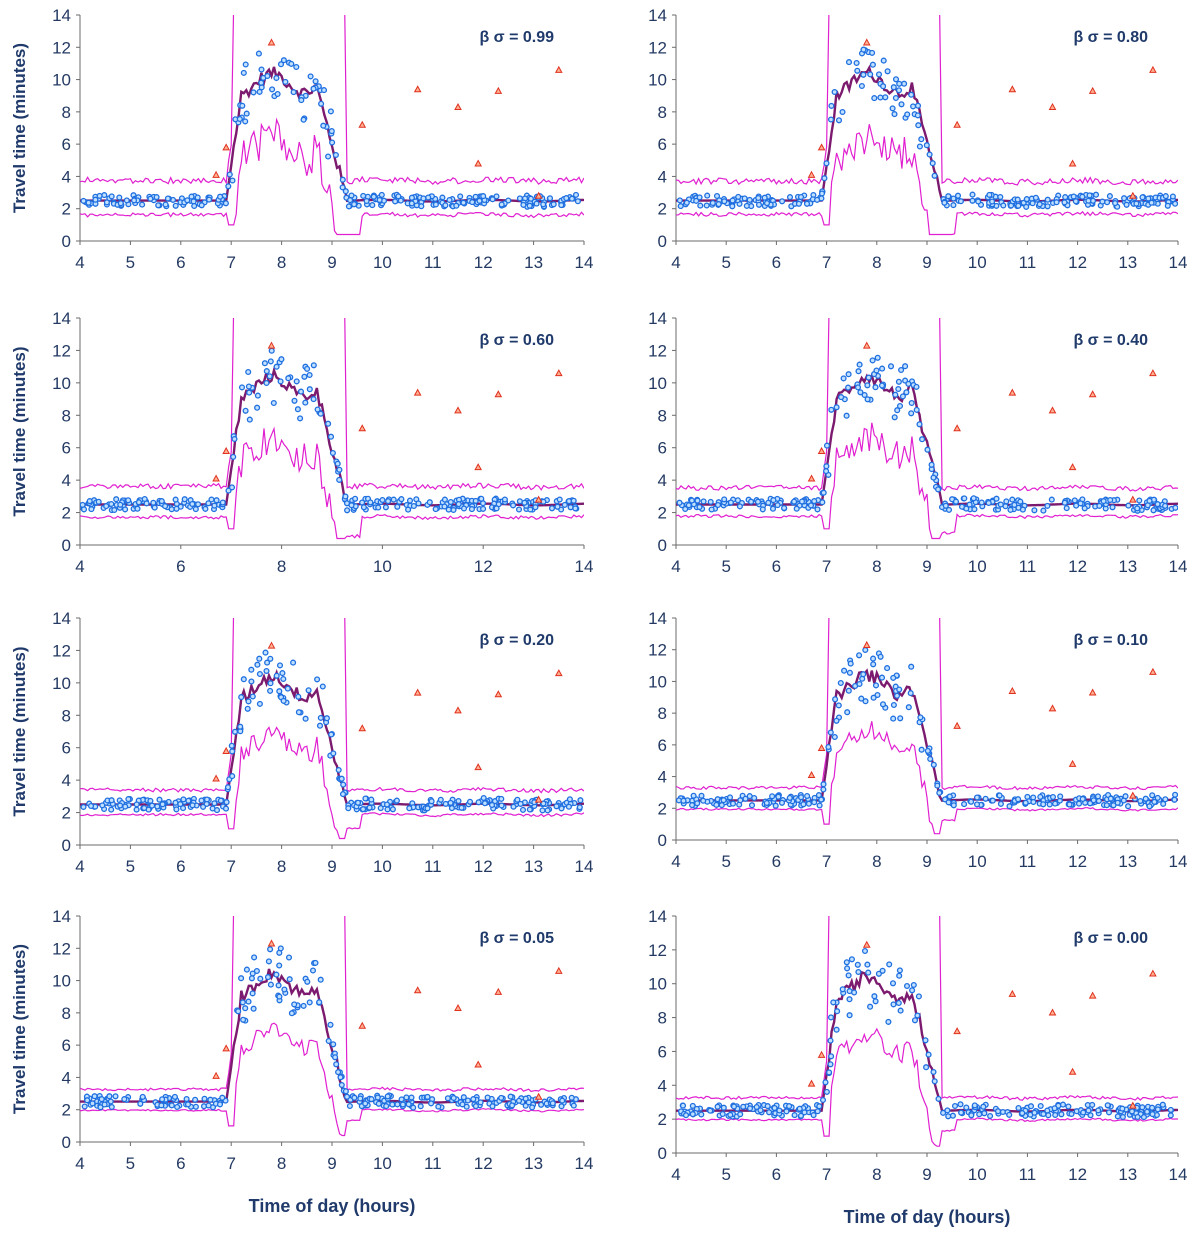 The width and height of the screenshot is (1198, 1235). What do you see at coordinates (130, 866) in the screenshot?
I see `x-tick-label: 5` at bounding box center [130, 866].